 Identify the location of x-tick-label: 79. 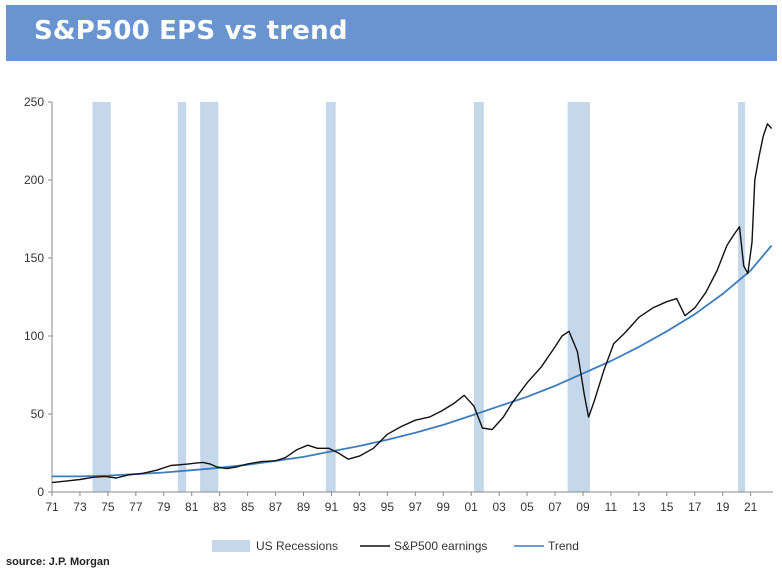
(164, 507).